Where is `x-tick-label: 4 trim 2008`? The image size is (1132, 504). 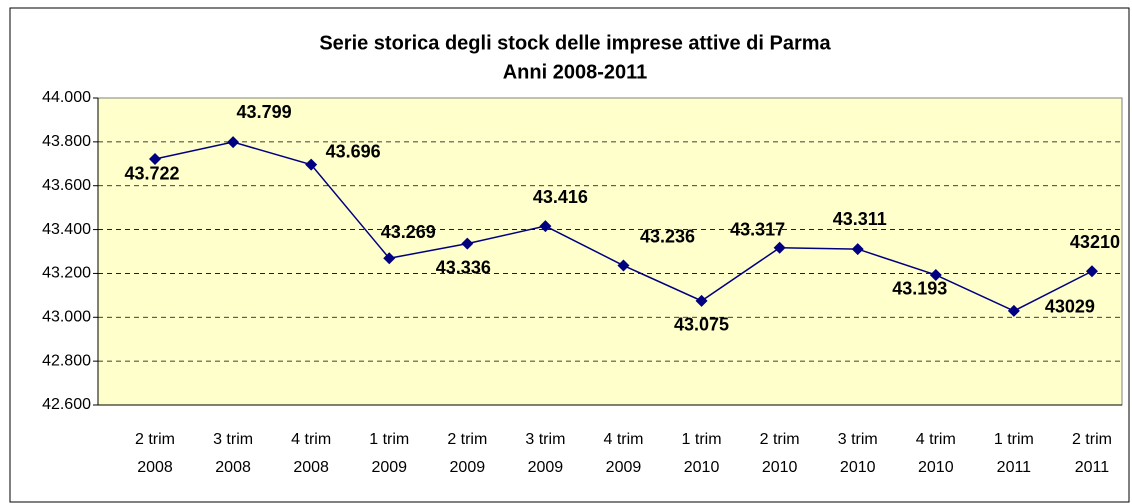 x-tick-label: 4 trim 2008 is located at coordinates (311, 453).